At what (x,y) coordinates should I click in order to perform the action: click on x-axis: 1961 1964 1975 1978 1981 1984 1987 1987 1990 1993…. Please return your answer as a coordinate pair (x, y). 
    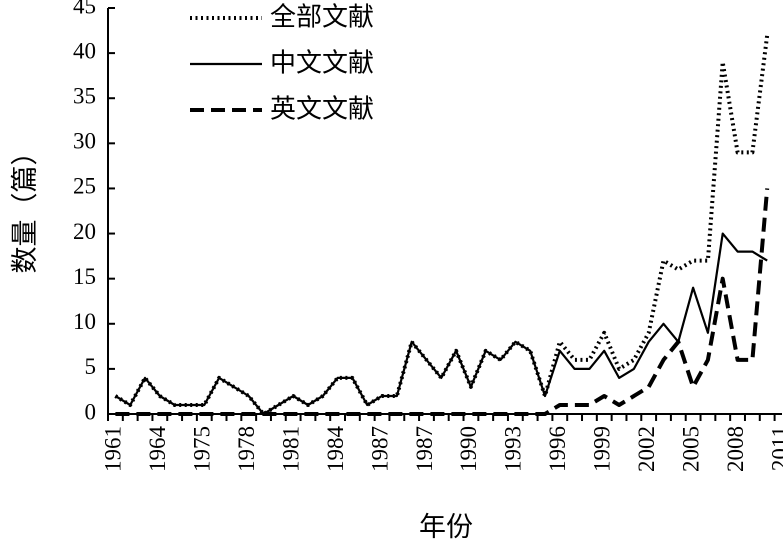
    Looking at the image, I should click on (442, 443).